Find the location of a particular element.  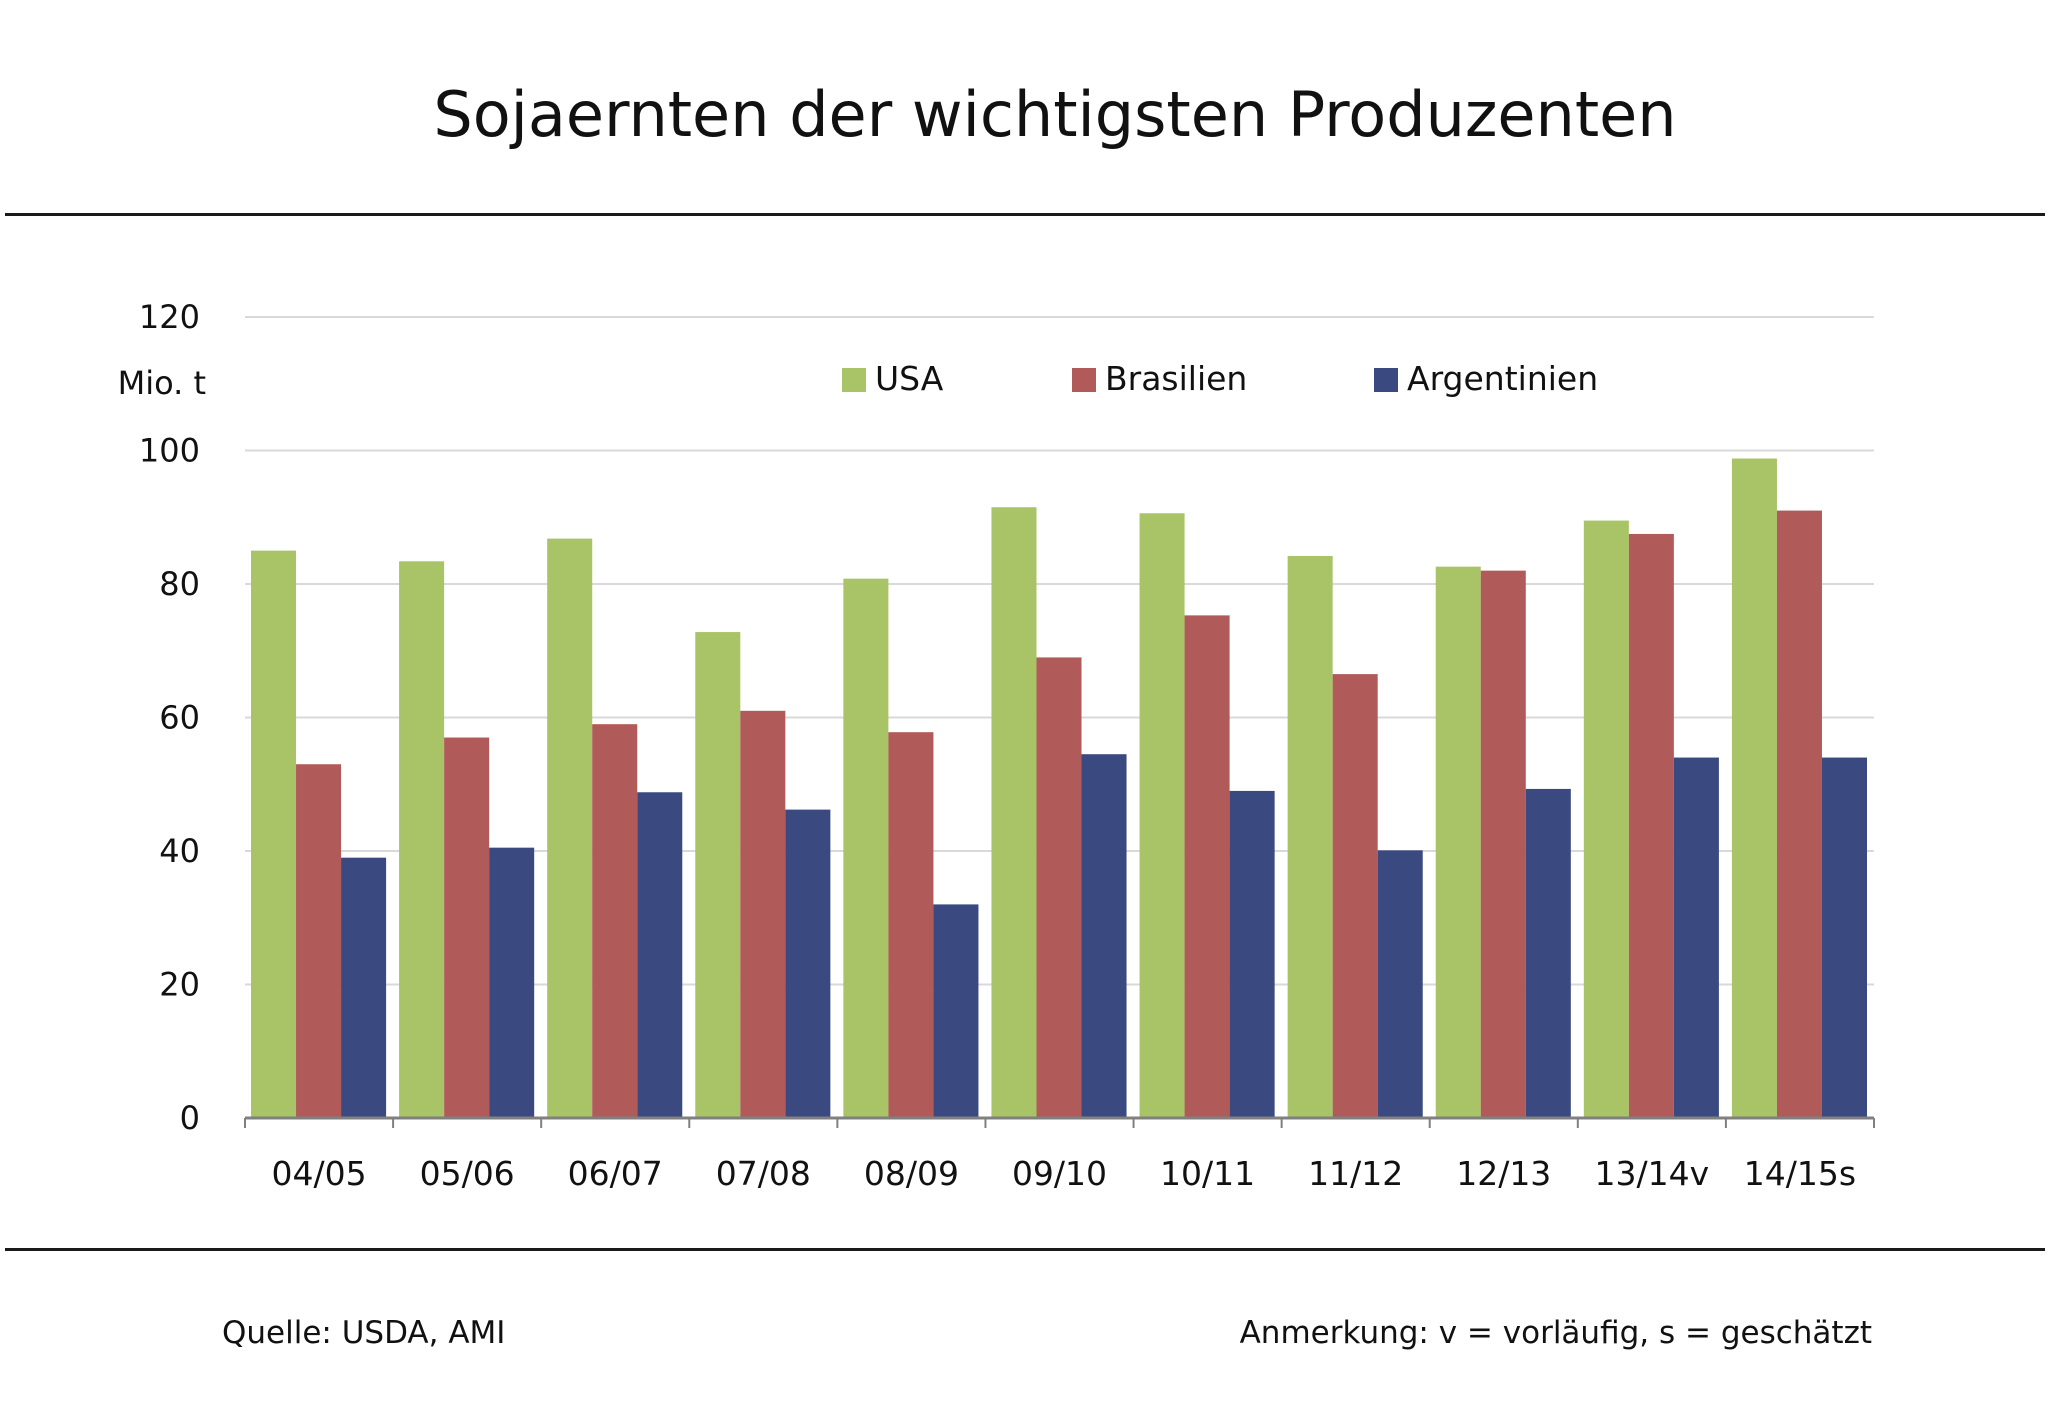

x-tick-label: 11/12 is located at coordinates (1355, 1173).